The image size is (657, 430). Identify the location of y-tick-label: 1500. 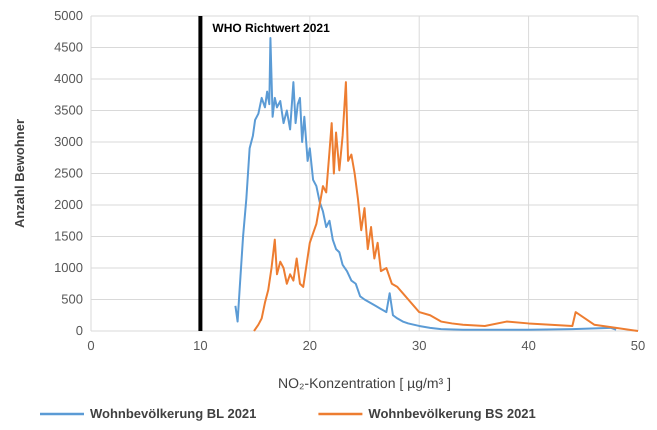
(68, 236).